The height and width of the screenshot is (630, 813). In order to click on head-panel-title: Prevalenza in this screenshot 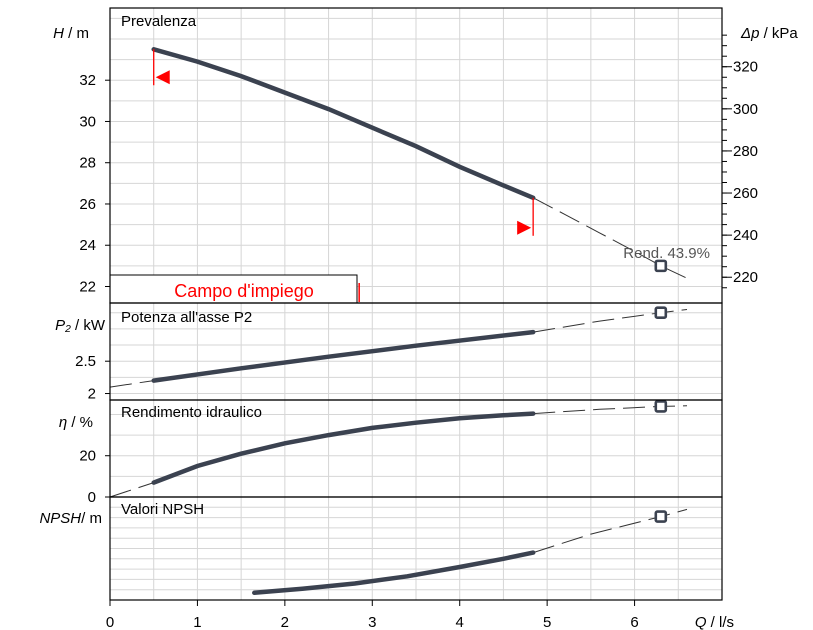, I will do `click(159, 21)`.